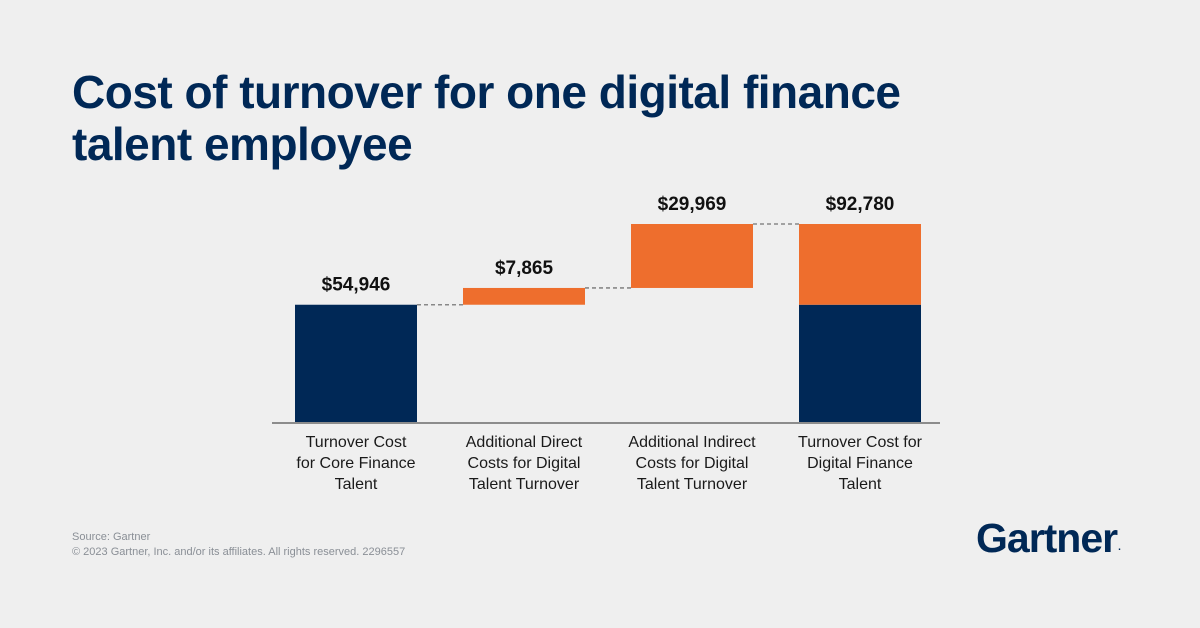  I want to click on title-line-1: Cost of turnover for one digital finance, so click(486, 92).